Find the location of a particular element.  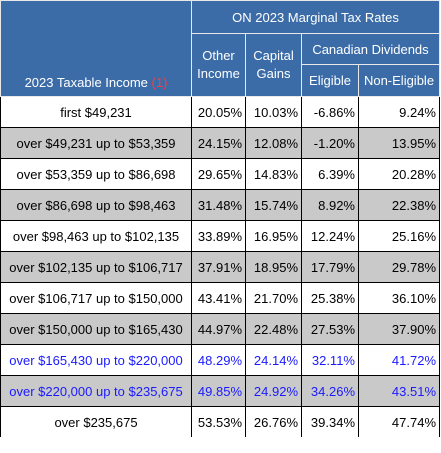

capital-gains-header: Capital Gains is located at coordinates (273, 65).